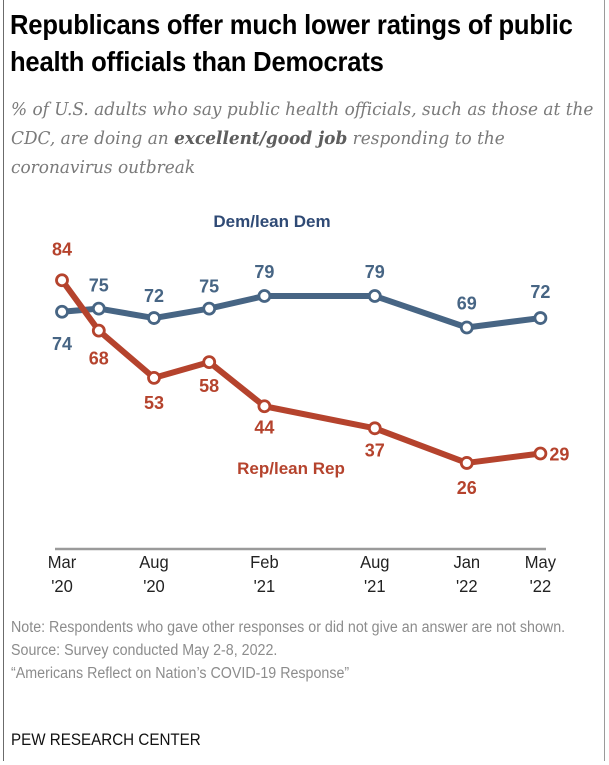 The width and height of the screenshot is (609, 765). Describe the element at coordinates (559, 455) in the screenshot. I see `rep-data-label: 29` at that location.